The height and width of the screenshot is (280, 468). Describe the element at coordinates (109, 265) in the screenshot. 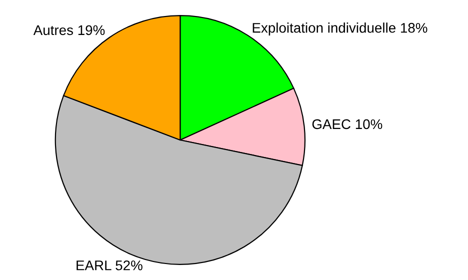

I see `slice-label: EARL 52%` at that location.